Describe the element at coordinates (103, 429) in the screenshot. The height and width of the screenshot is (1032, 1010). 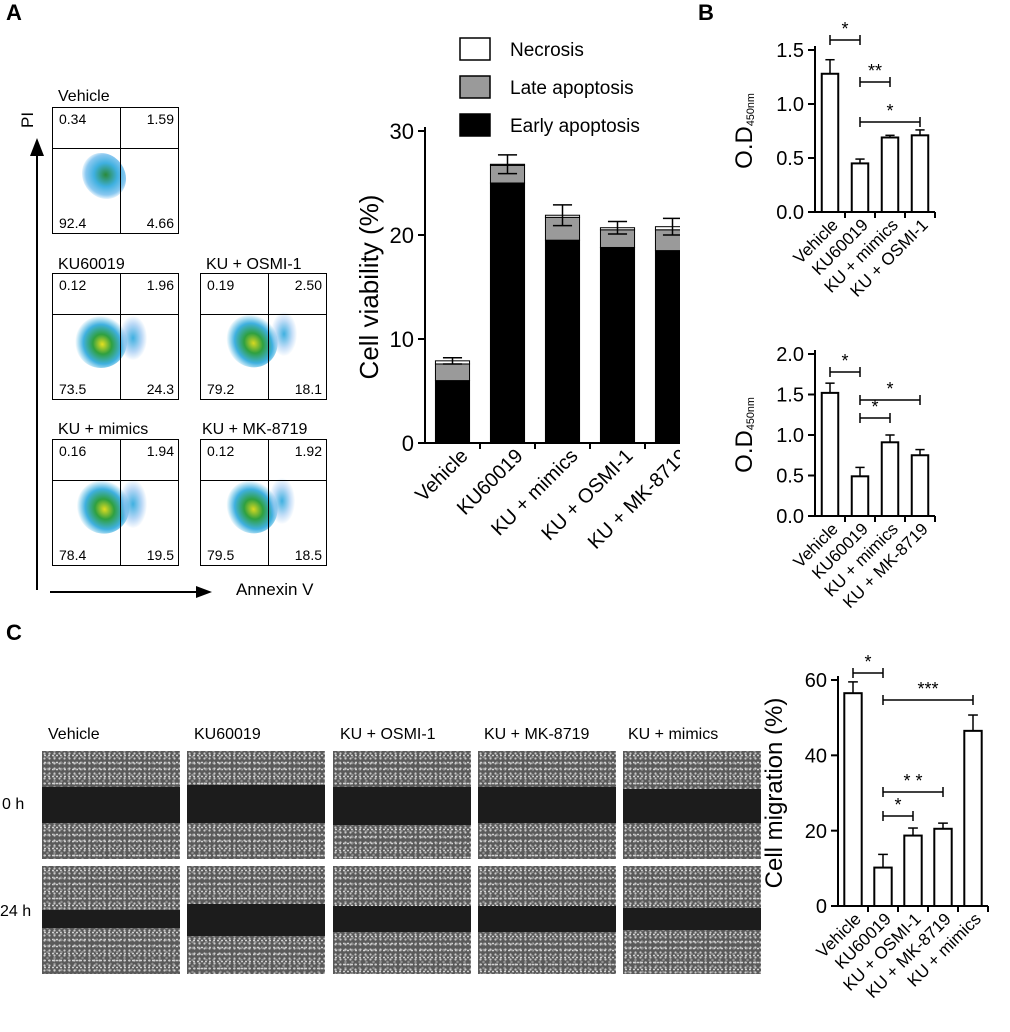
I see `flow-plot-label: KU + mimics` at that location.